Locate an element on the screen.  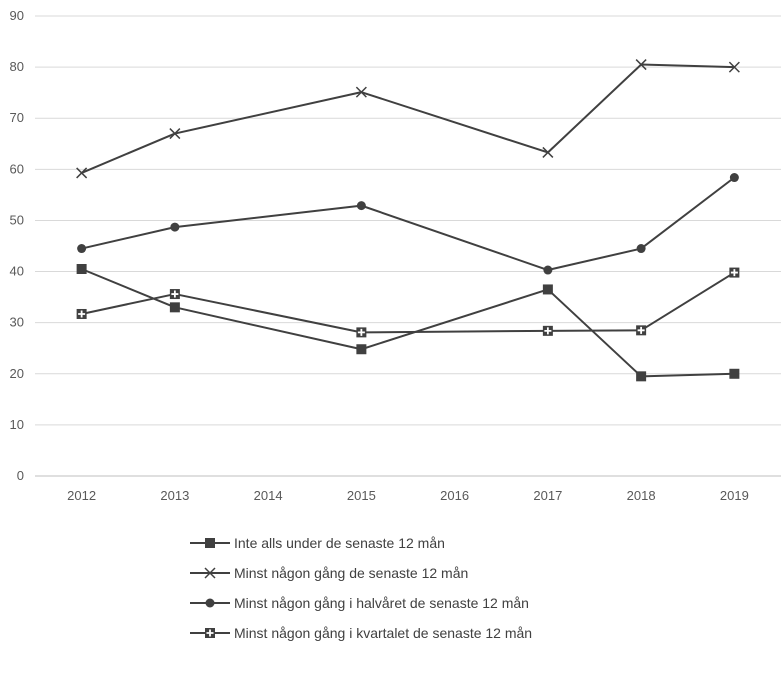
legend-label: Minst någon gång de senaste 12 mån is located at coordinates (351, 573).